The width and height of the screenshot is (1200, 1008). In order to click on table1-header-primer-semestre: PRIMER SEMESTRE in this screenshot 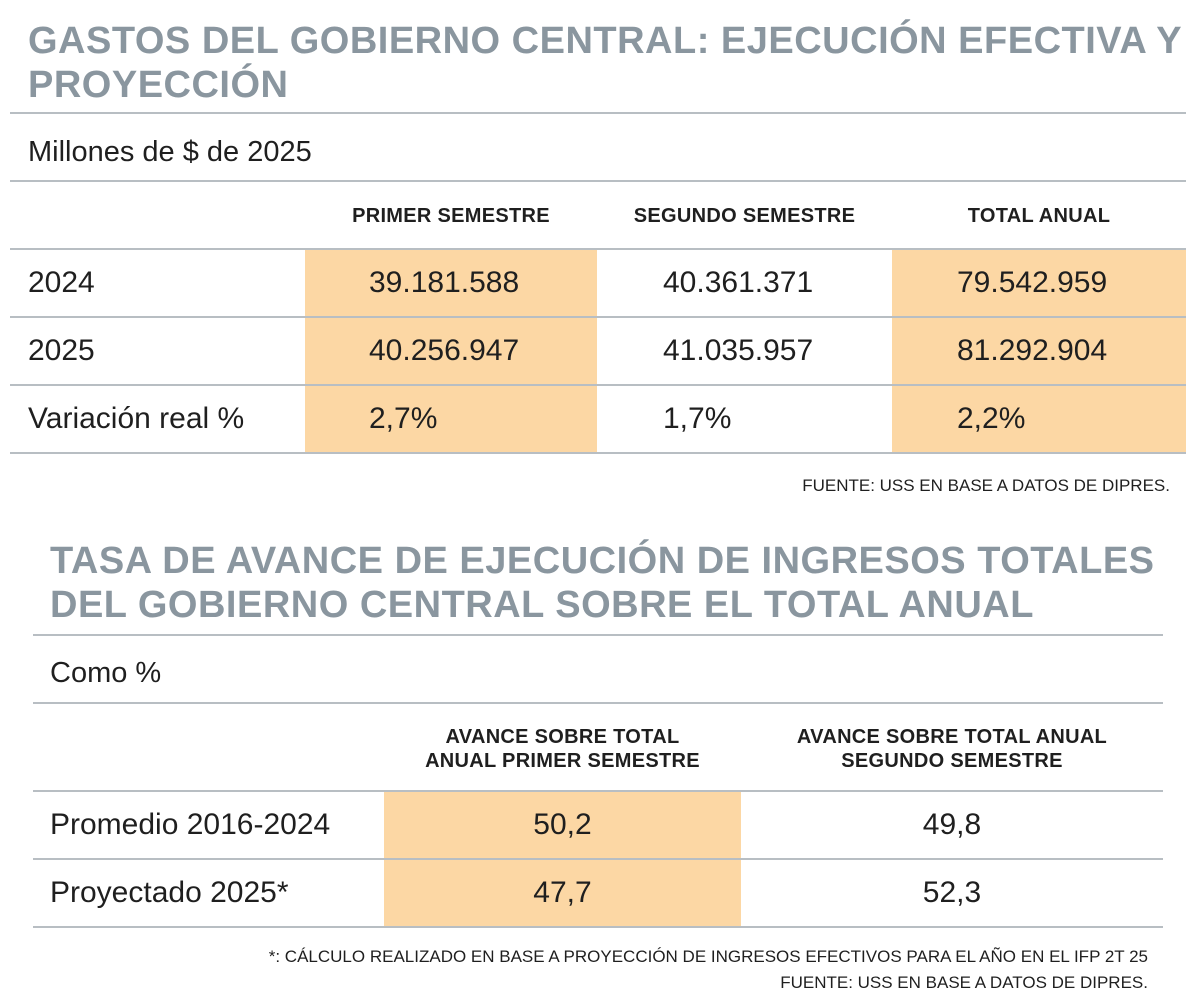, I will do `click(451, 216)`.